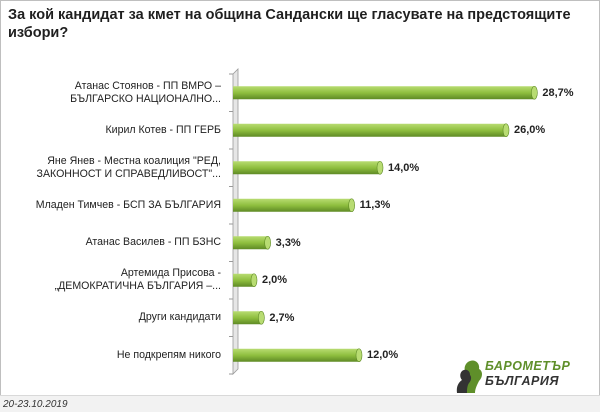  Describe the element at coordinates (375, 205) in the screenshot. I see `bar-value-label: 11,3%` at that location.